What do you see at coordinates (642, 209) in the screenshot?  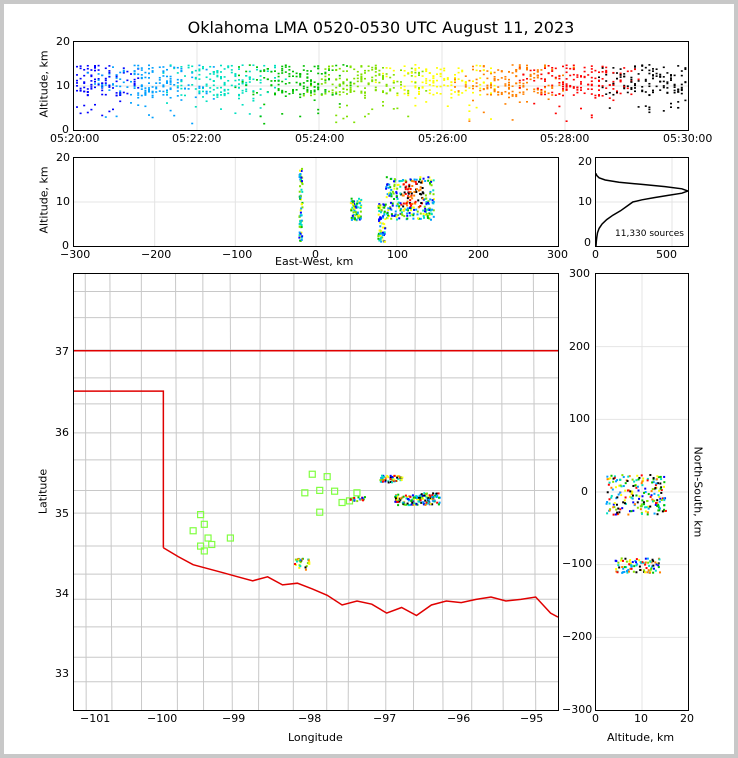 I see `altitude-histogram-line` at bounding box center [642, 209].